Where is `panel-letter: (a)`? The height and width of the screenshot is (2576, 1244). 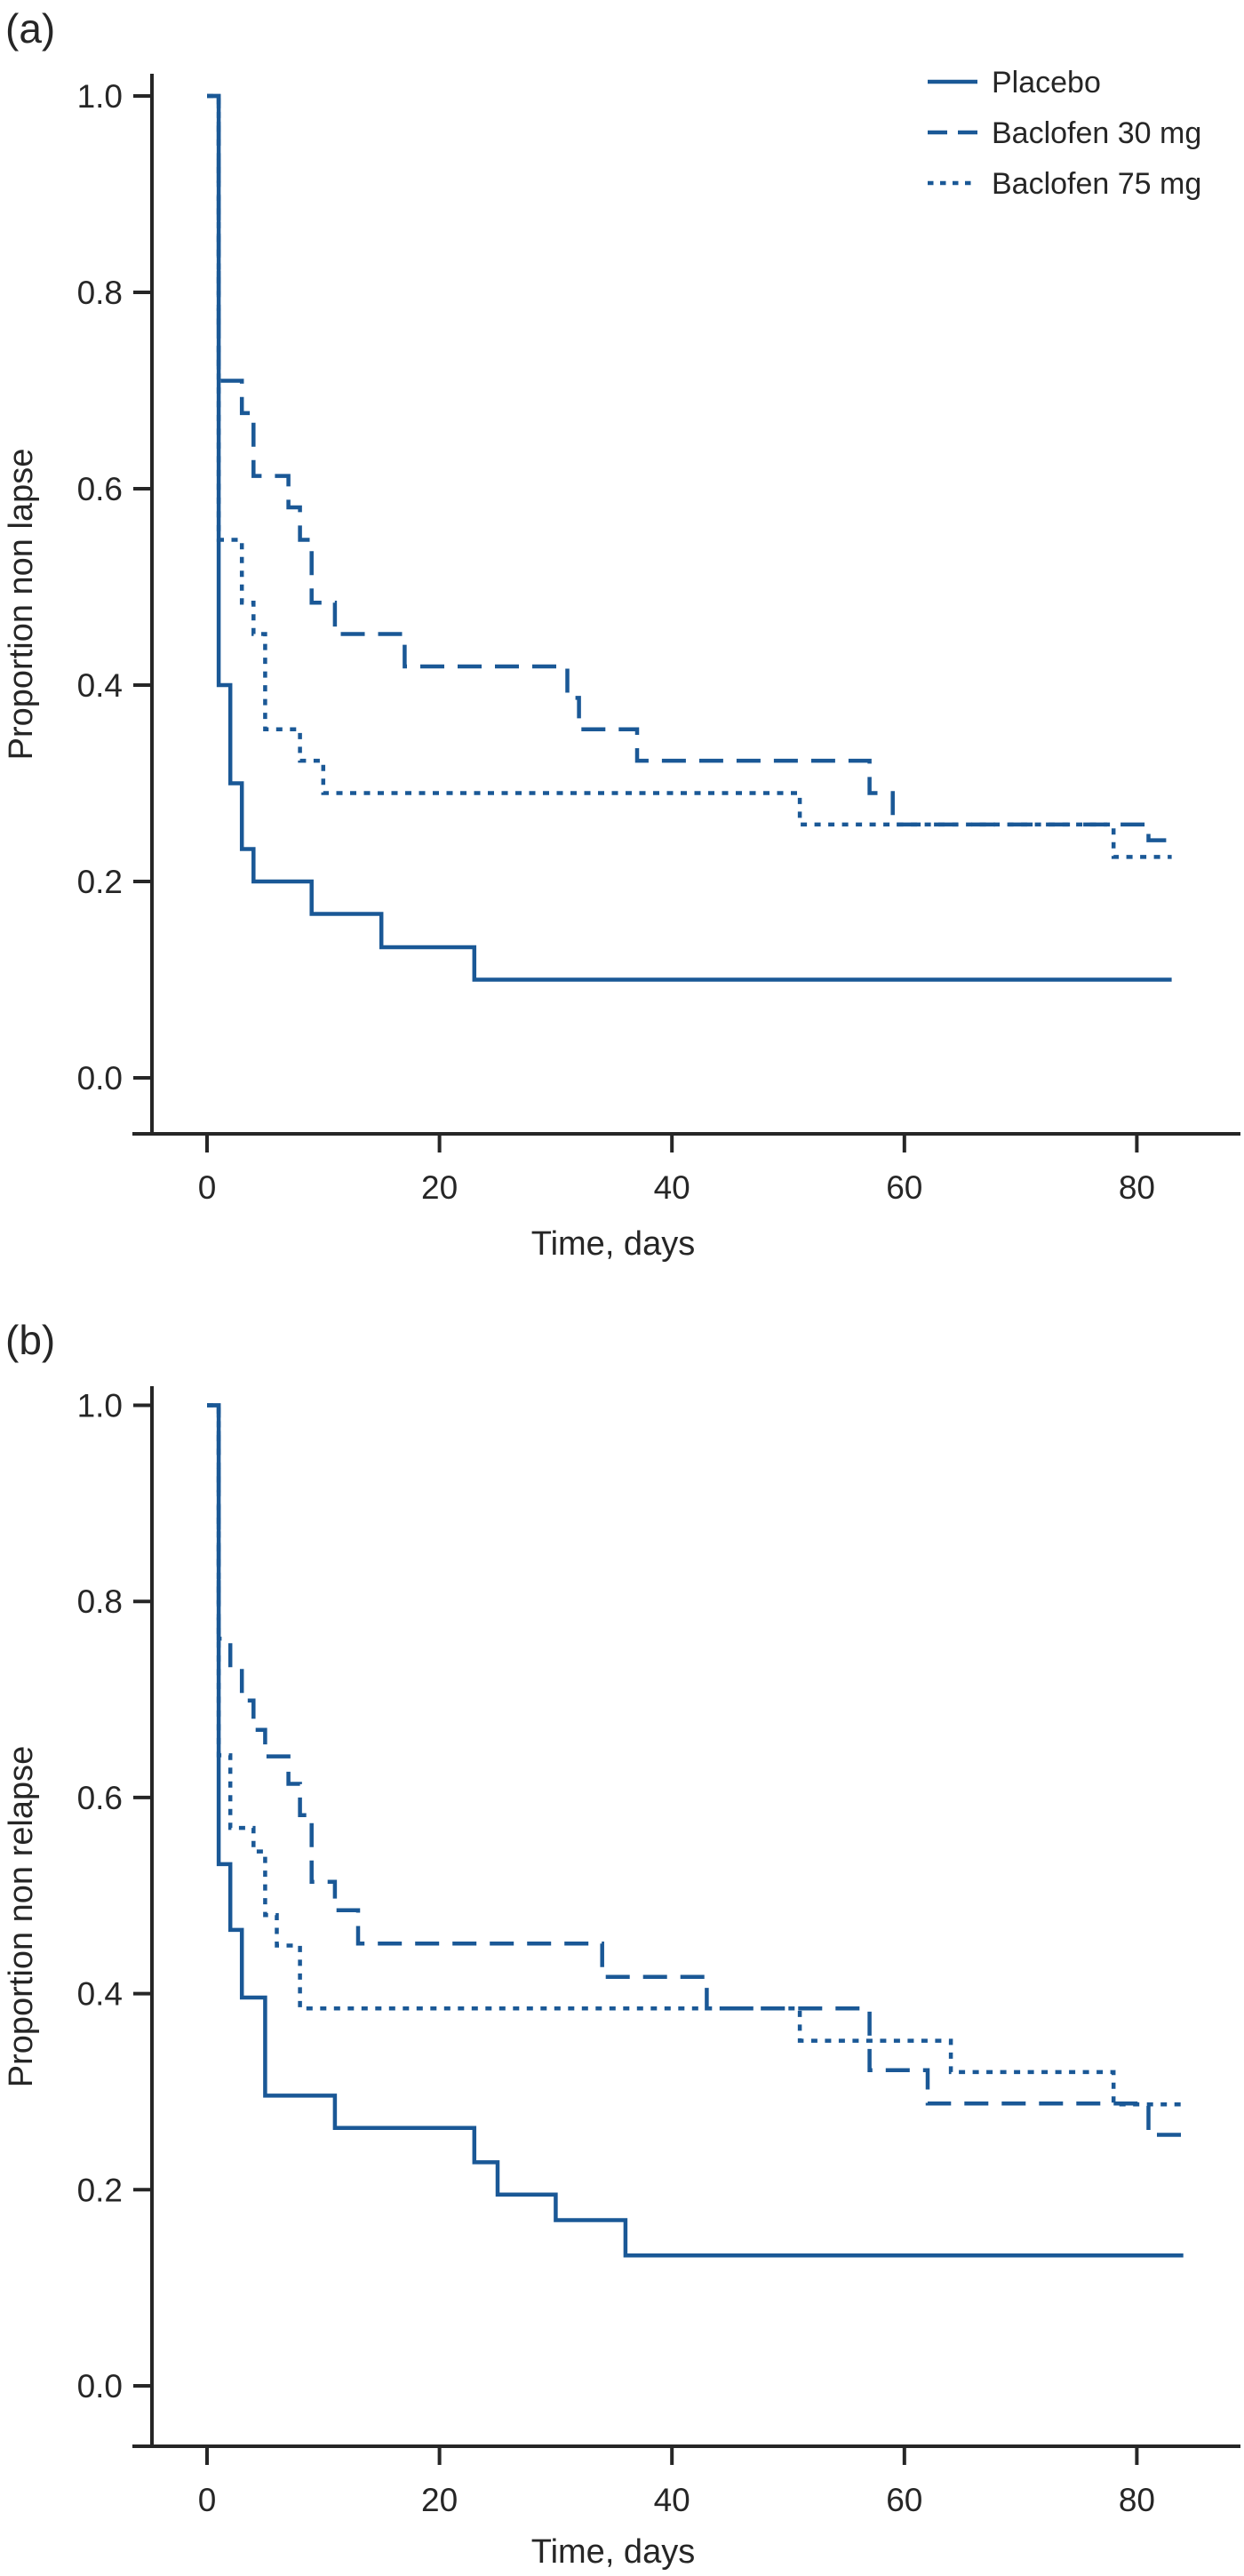
panel-letter: (a) is located at coordinates (30, 29).